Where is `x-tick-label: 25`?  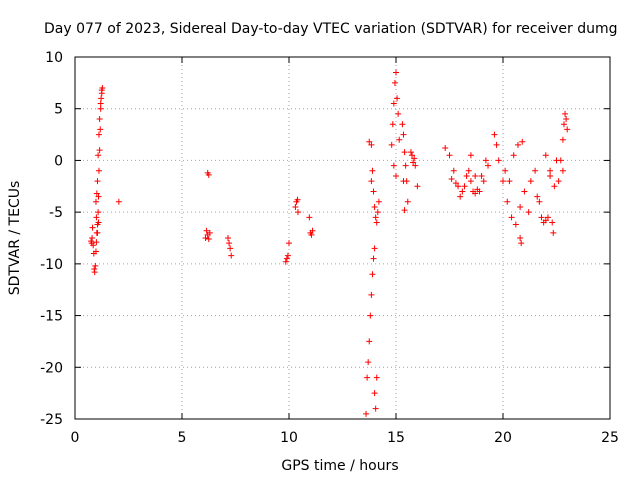 x-tick-label: 25 is located at coordinates (610, 438).